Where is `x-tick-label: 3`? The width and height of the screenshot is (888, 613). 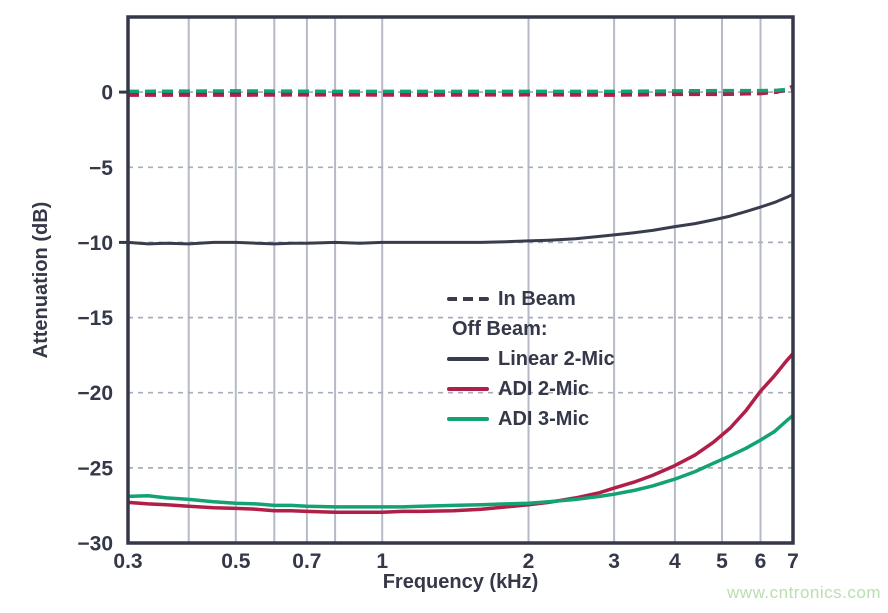
x-tick-label: 3 is located at coordinates (614, 561).